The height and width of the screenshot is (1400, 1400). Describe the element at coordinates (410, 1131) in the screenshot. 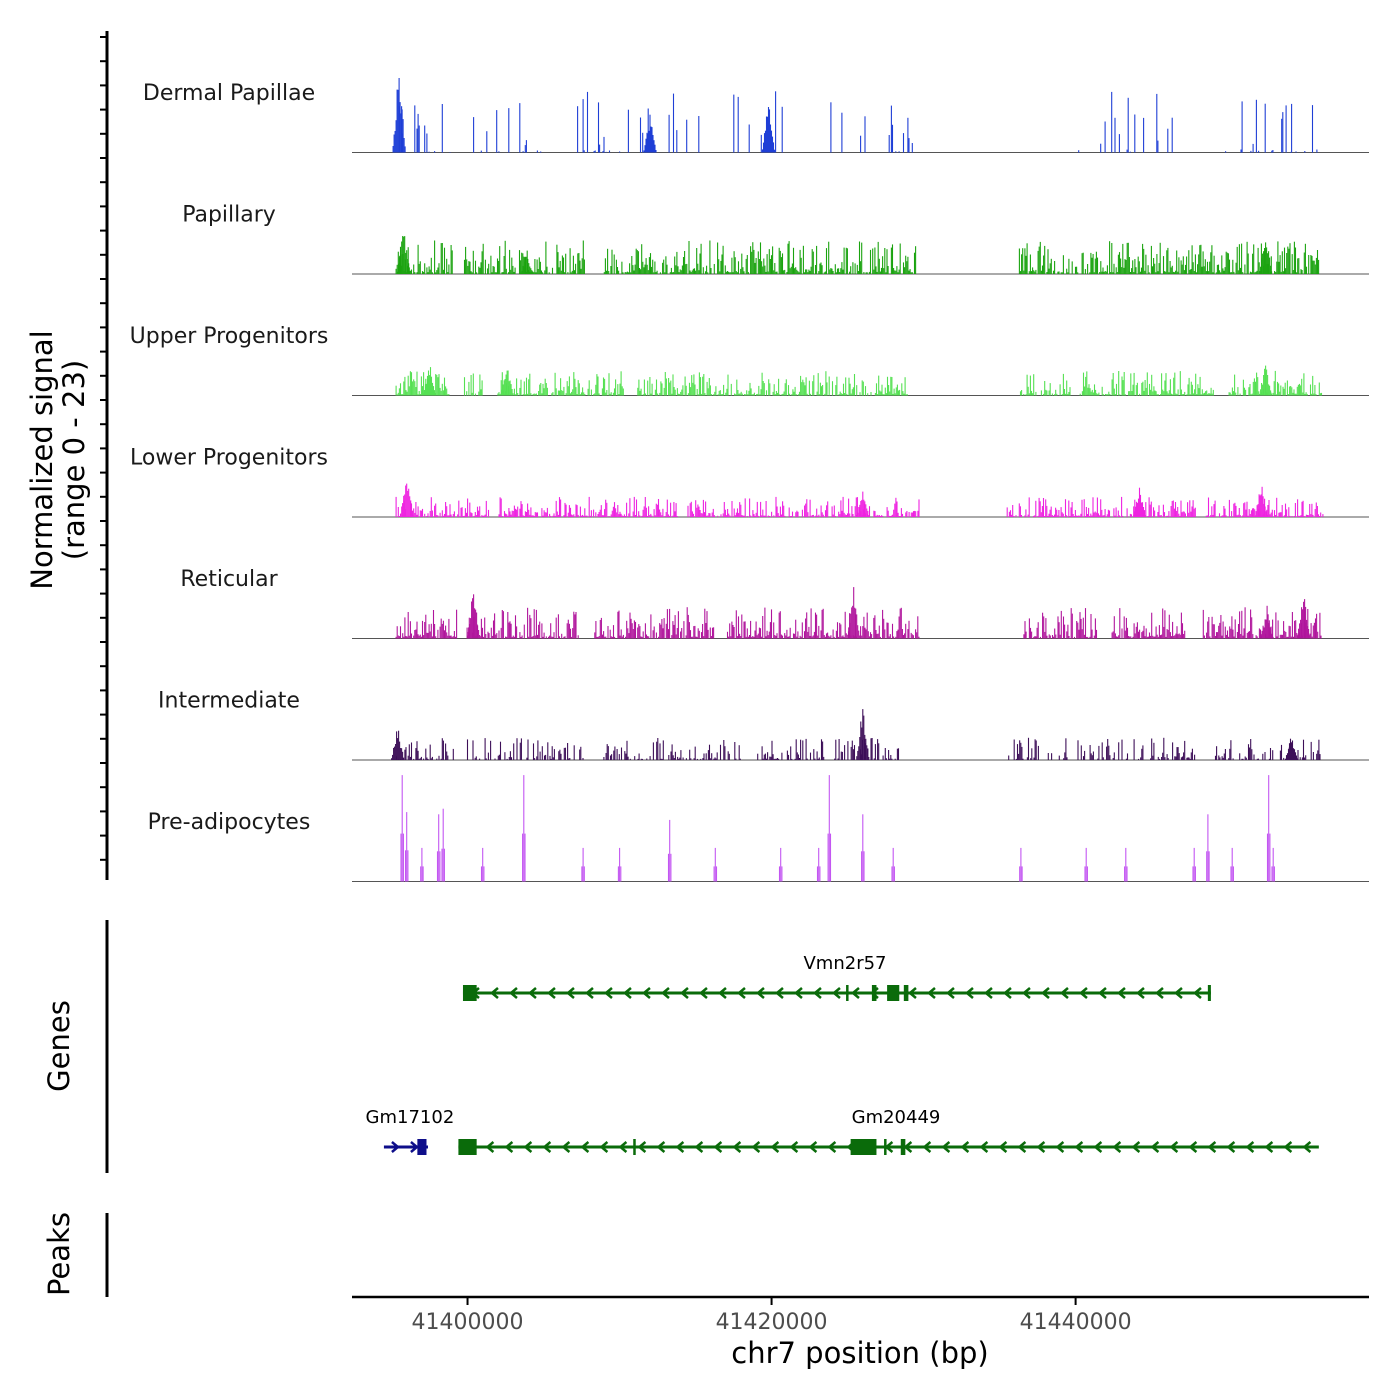

I see `gene-gm17102: Gm17102` at that location.